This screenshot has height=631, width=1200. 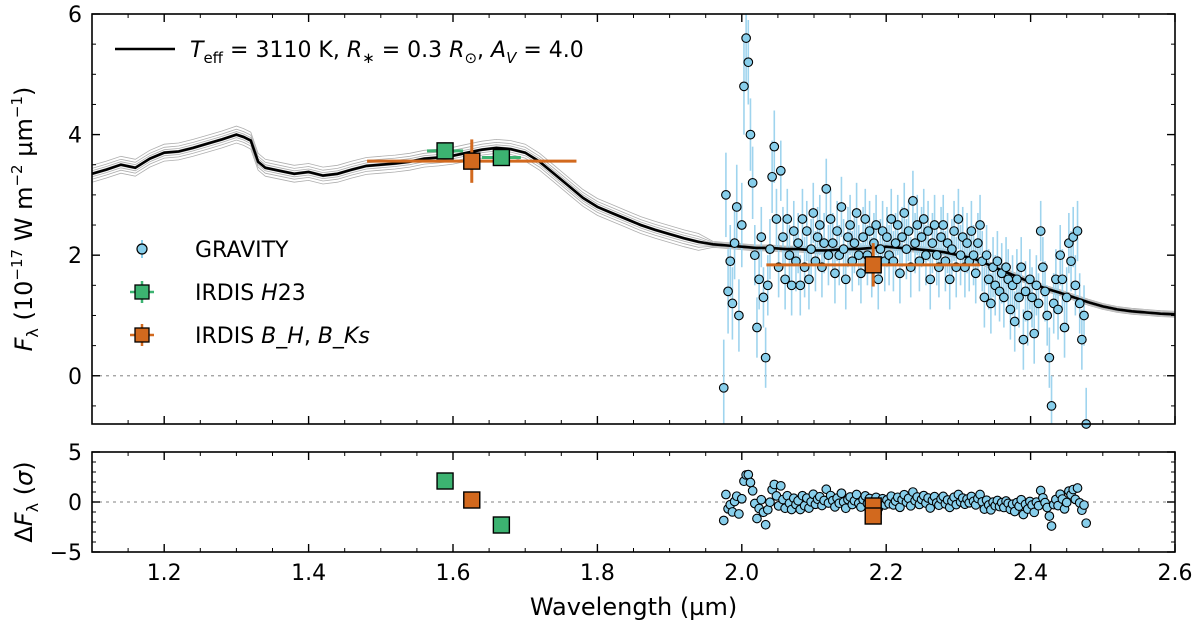 What do you see at coordinates (453, 573) in the screenshot?
I see `x-tick-label: 1.6` at bounding box center [453, 573].